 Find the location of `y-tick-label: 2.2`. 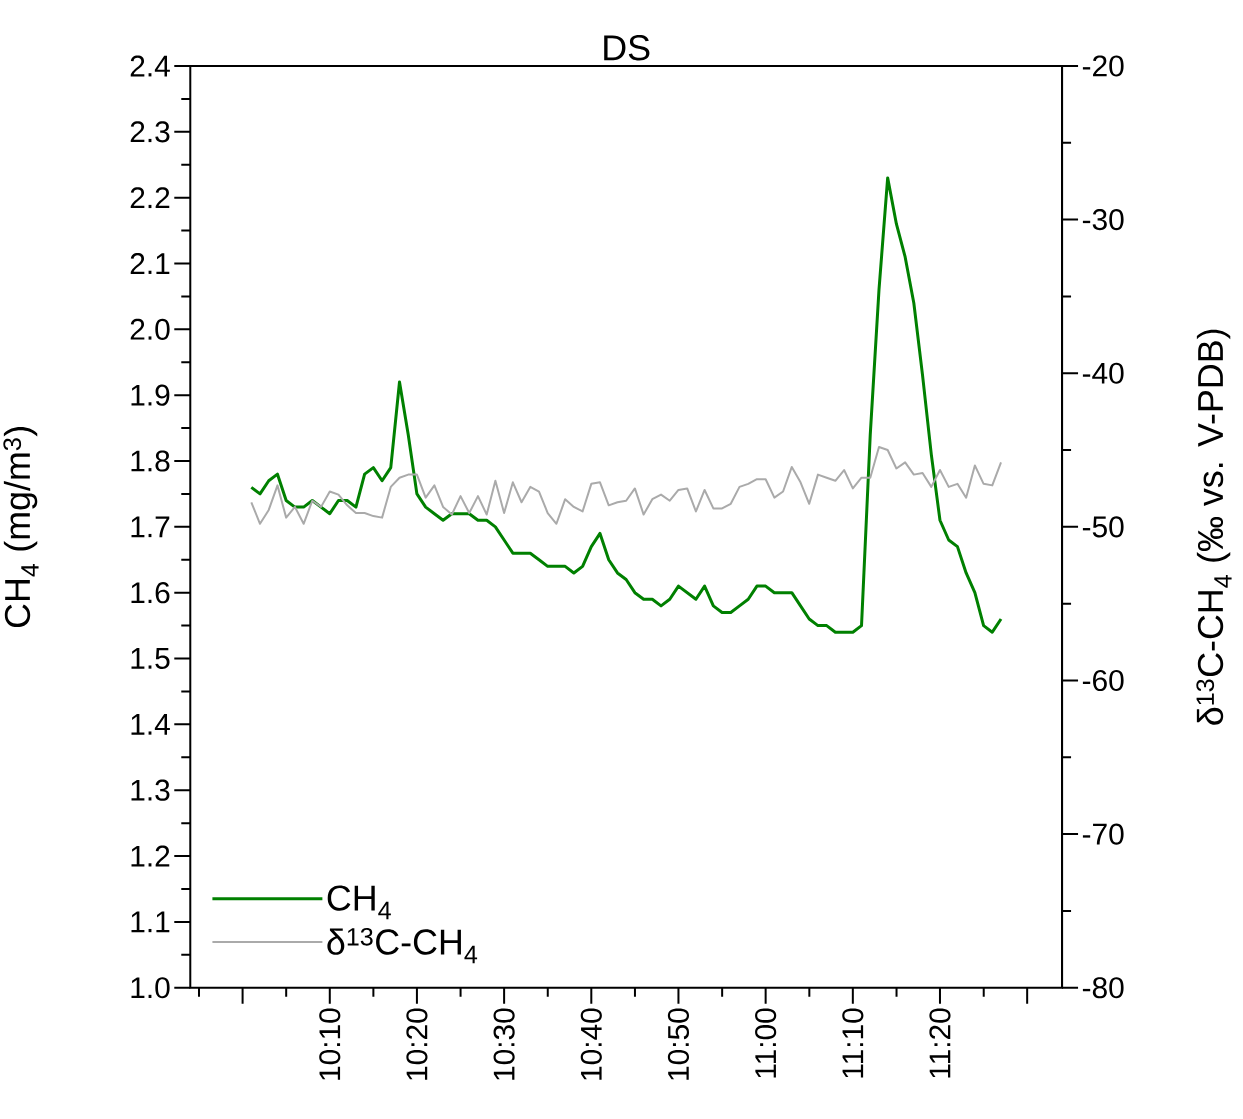

y-tick-label: 2.2 is located at coordinates (150, 198).